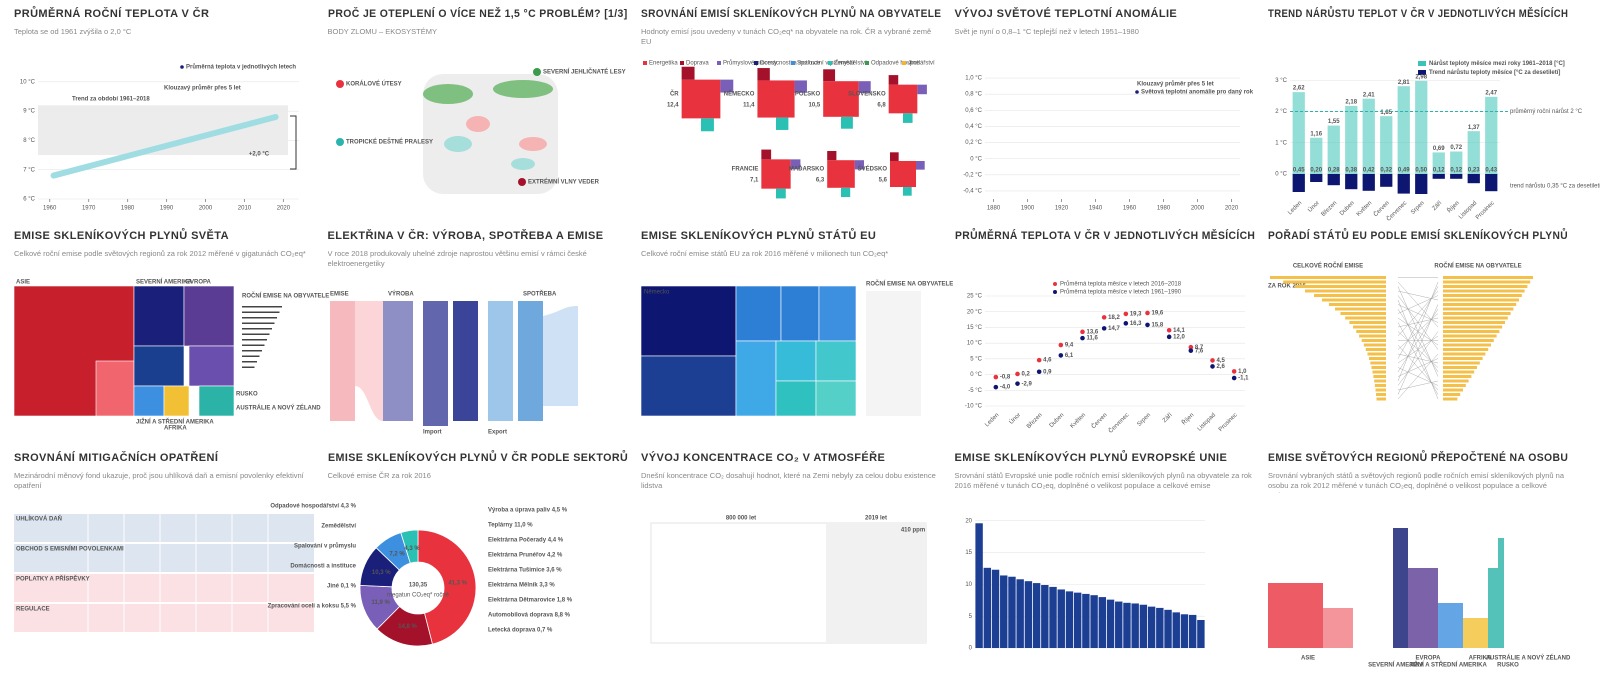 This screenshot has width=1600, height=679. I want to click on value-label: 0,69, so click(1439, 149).